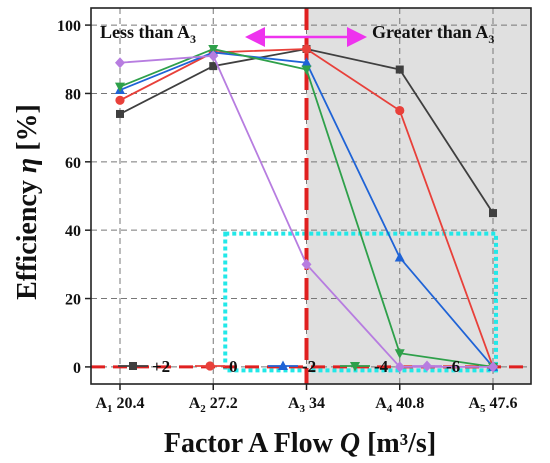 The height and width of the screenshot is (463, 550). What do you see at coordinates (69, 26) in the screenshot?
I see `y-tick-label: 100` at bounding box center [69, 26].